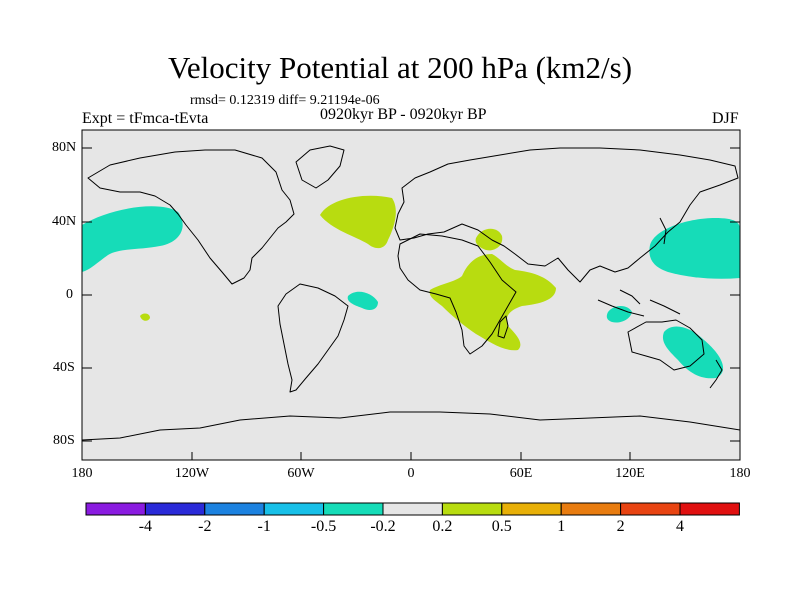 The image size is (800, 600). What do you see at coordinates (521, 473) in the screenshot?
I see `lon-label-60e: 60E` at bounding box center [521, 473].